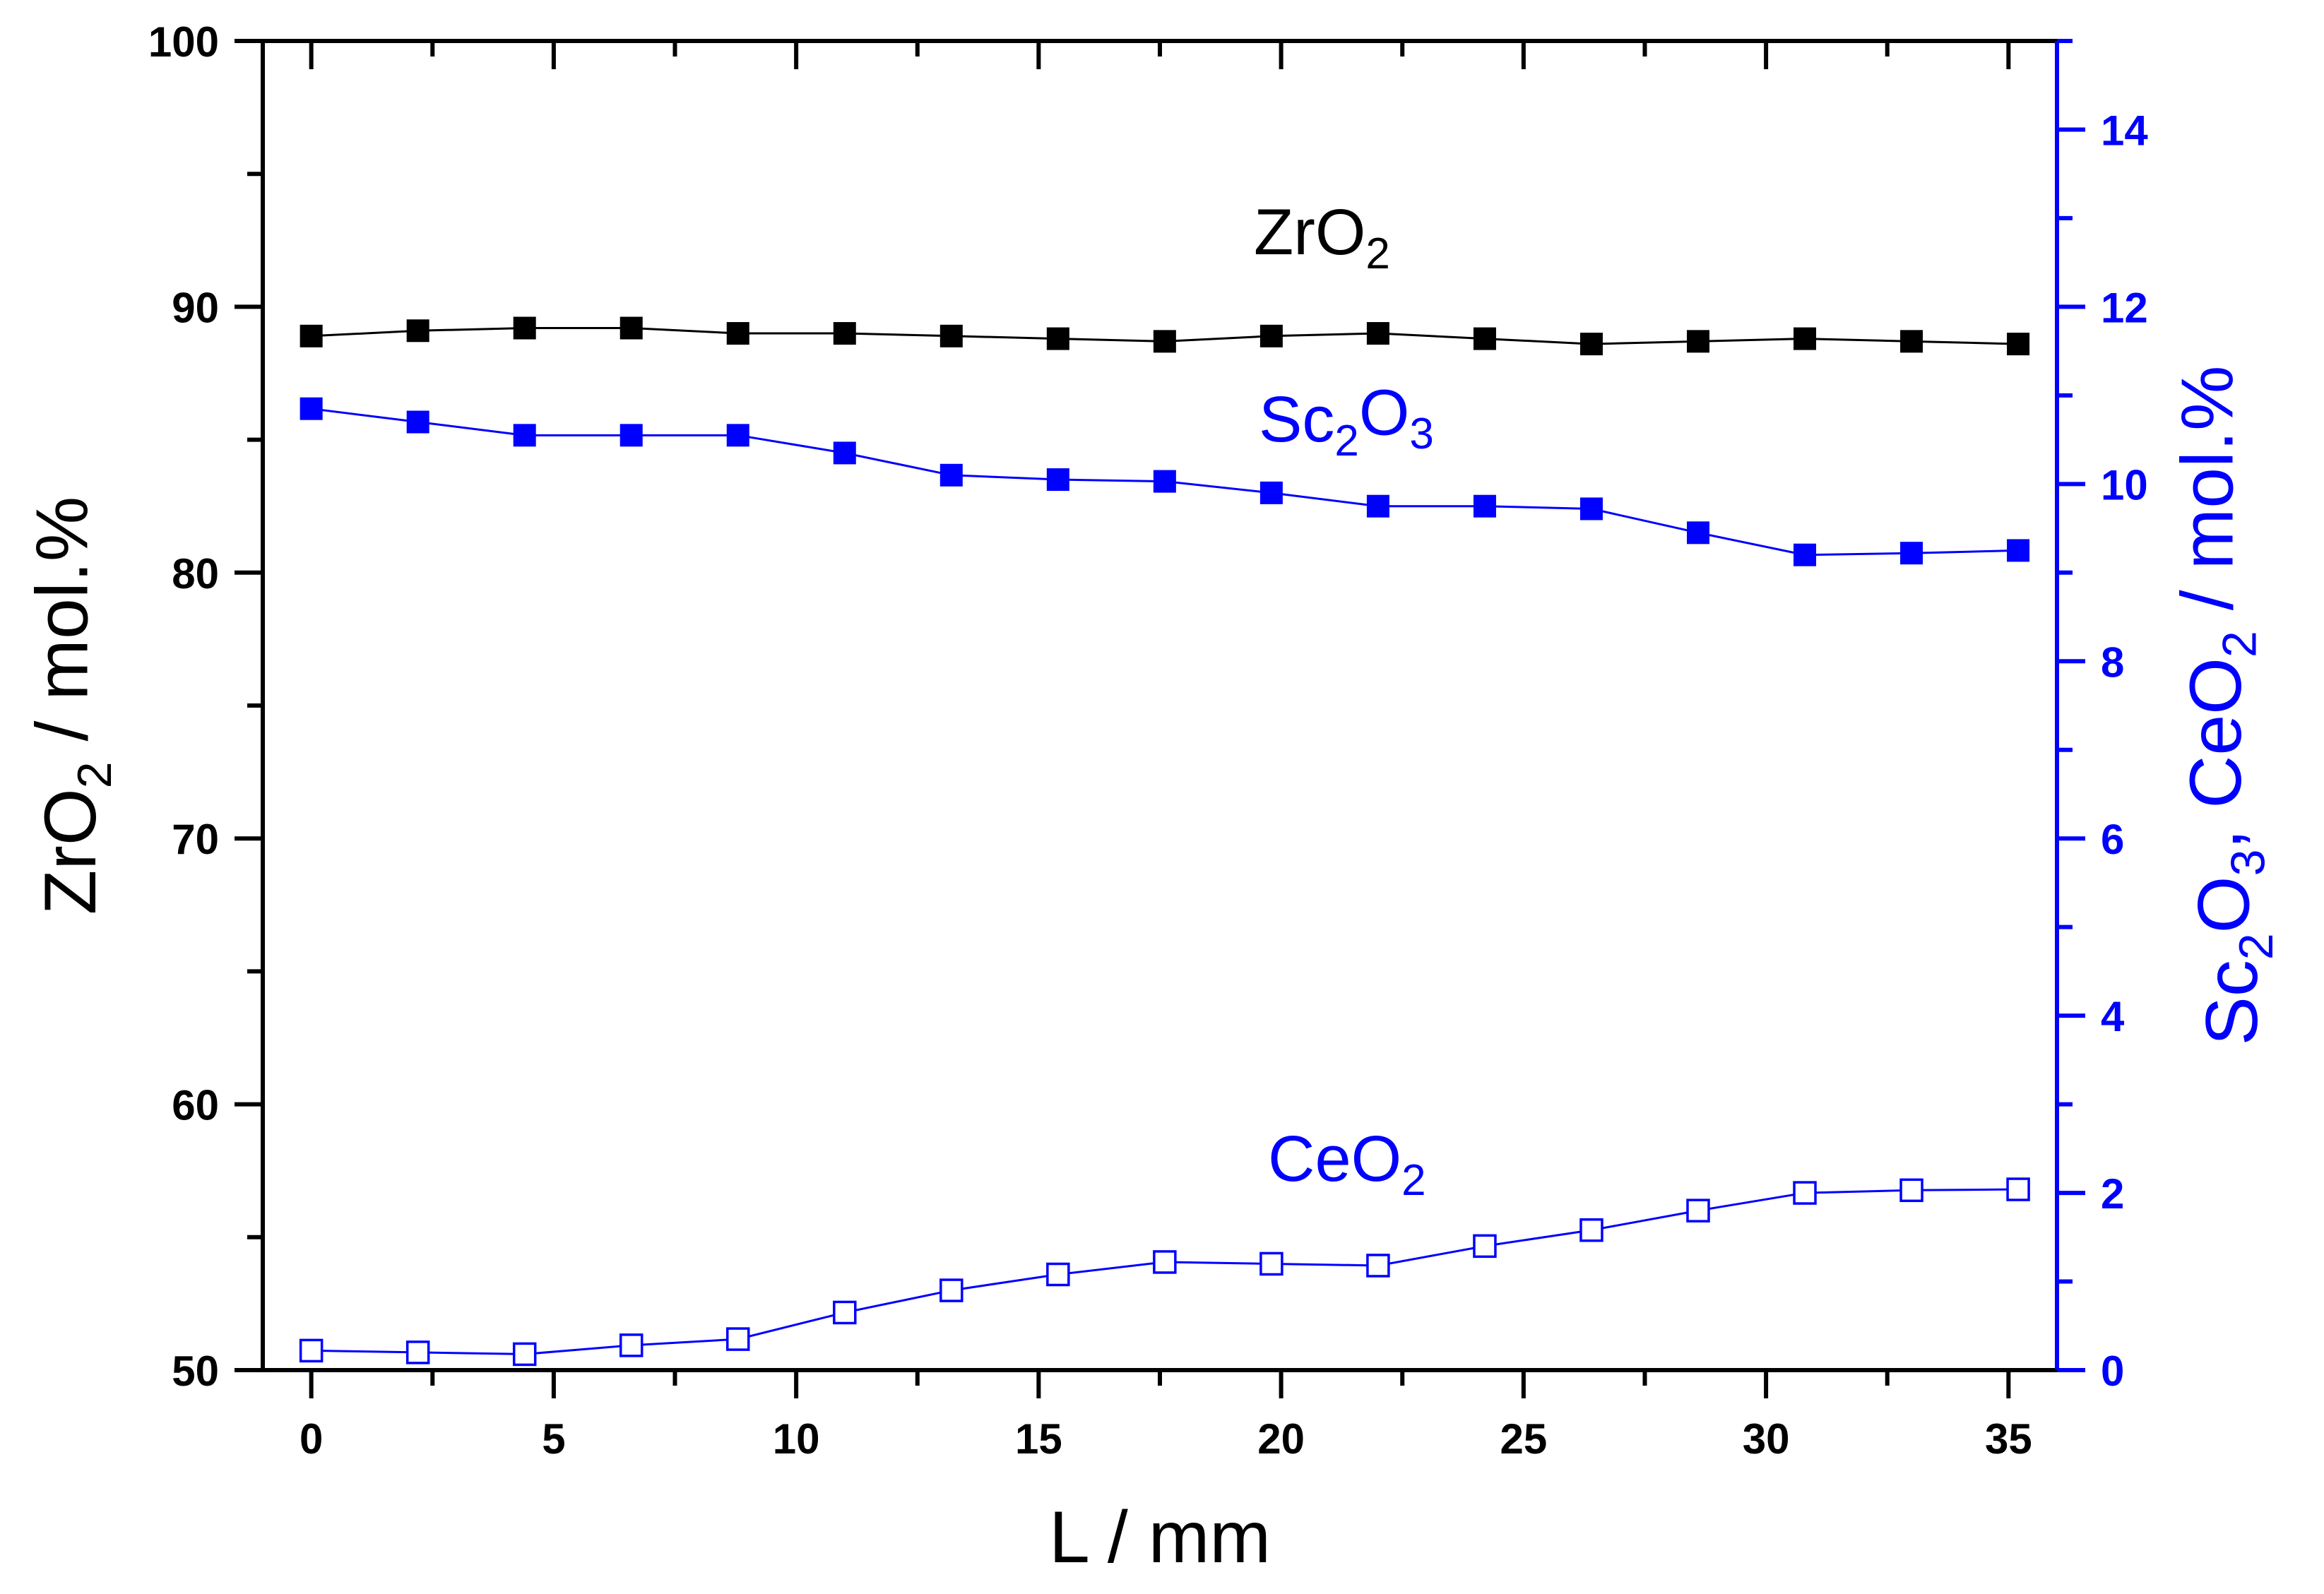  Describe the element at coordinates (62, 629) in the screenshot. I see `y-left-axis-title-part: / mol.%` at that location.